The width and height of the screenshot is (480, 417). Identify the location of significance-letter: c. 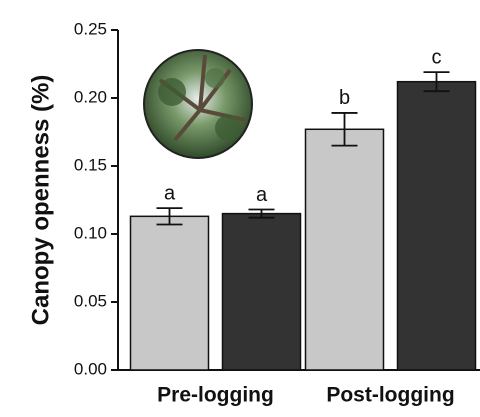
(437, 57).